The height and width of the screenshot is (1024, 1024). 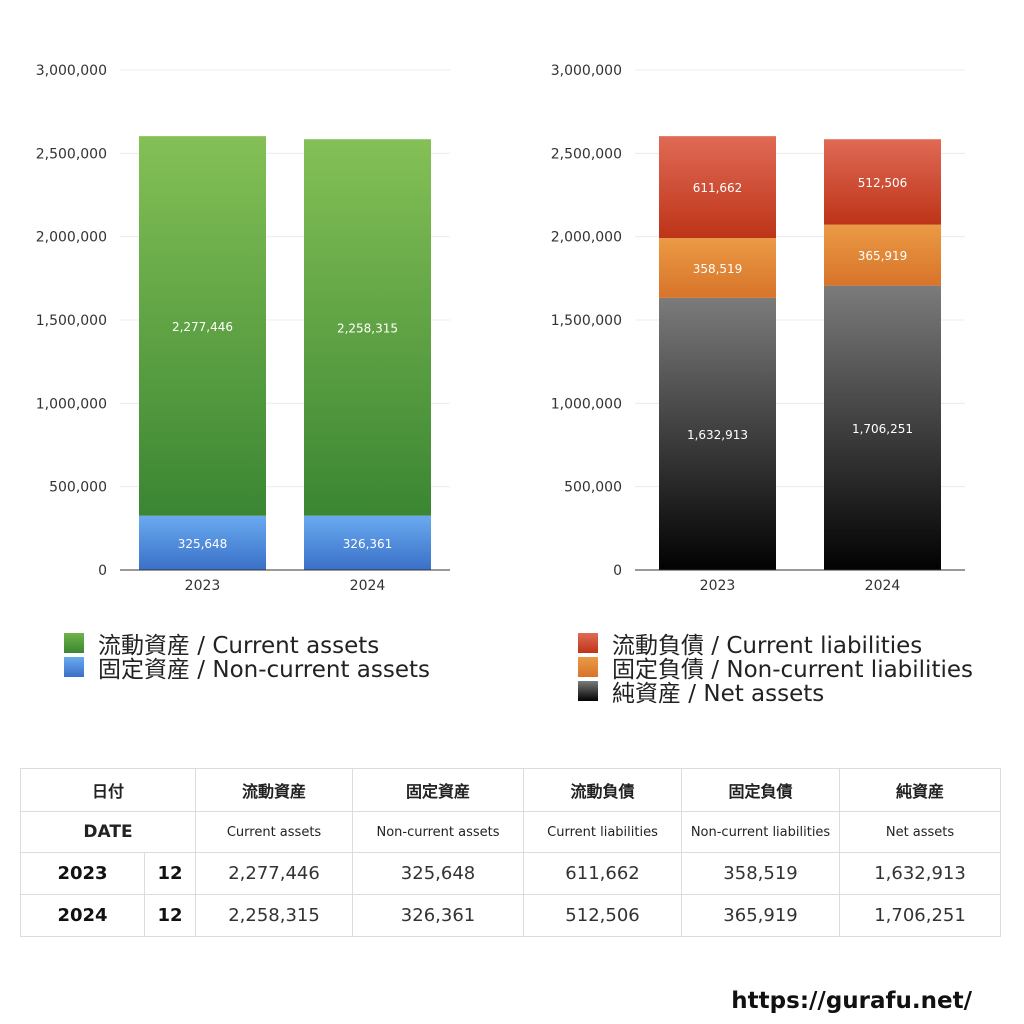 I want to click on data-label: 358,519, so click(x=718, y=269).